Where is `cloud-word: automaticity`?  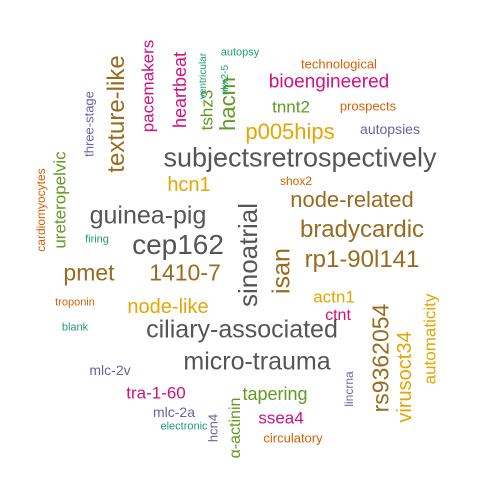 cloud-word: automaticity is located at coordinates (430, 339).